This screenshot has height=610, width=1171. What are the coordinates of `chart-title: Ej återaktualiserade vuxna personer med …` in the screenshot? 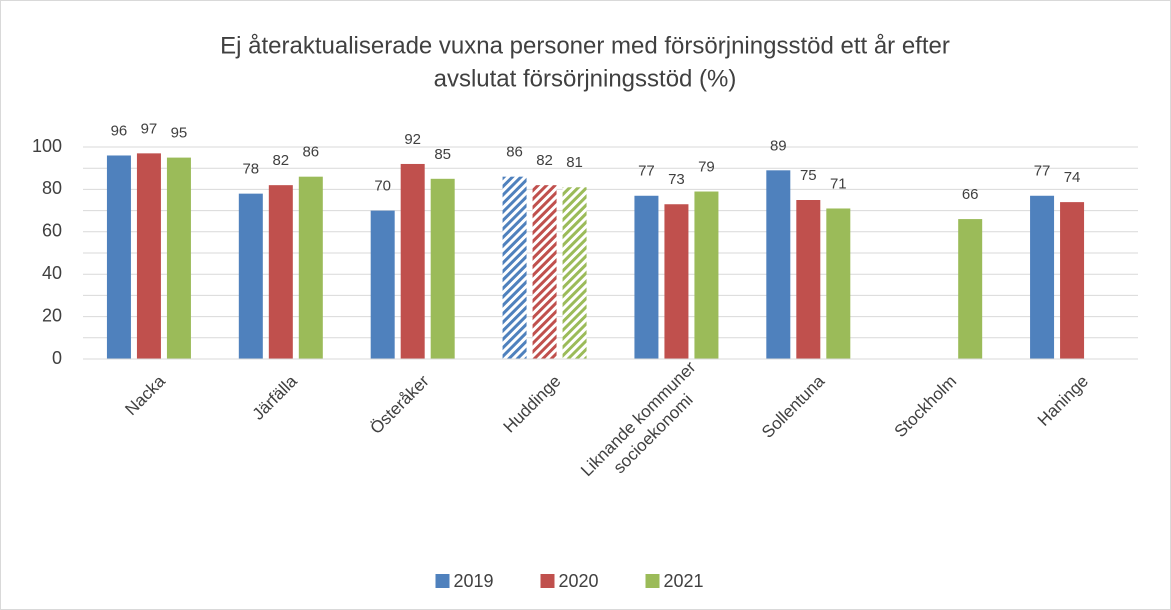 It's located at (585, 45).